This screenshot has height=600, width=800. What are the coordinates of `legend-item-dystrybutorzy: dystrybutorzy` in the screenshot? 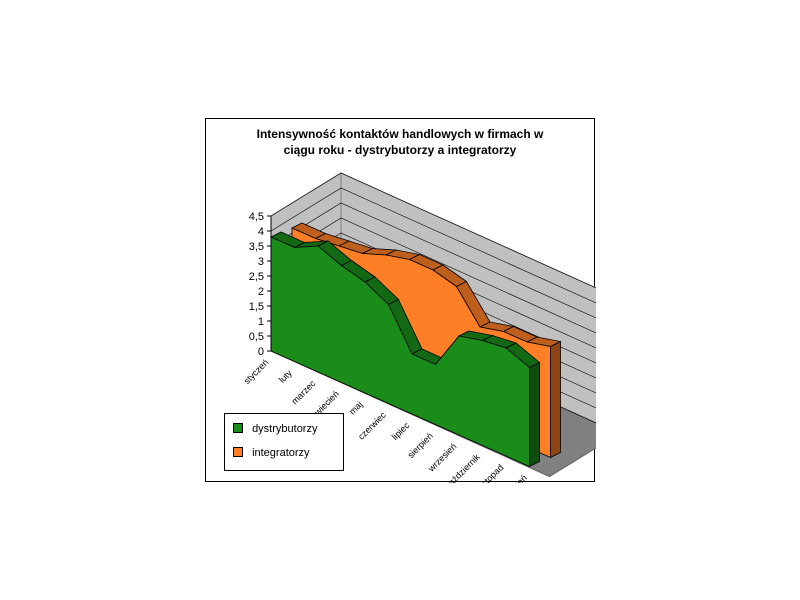 It's located at (275, 429).